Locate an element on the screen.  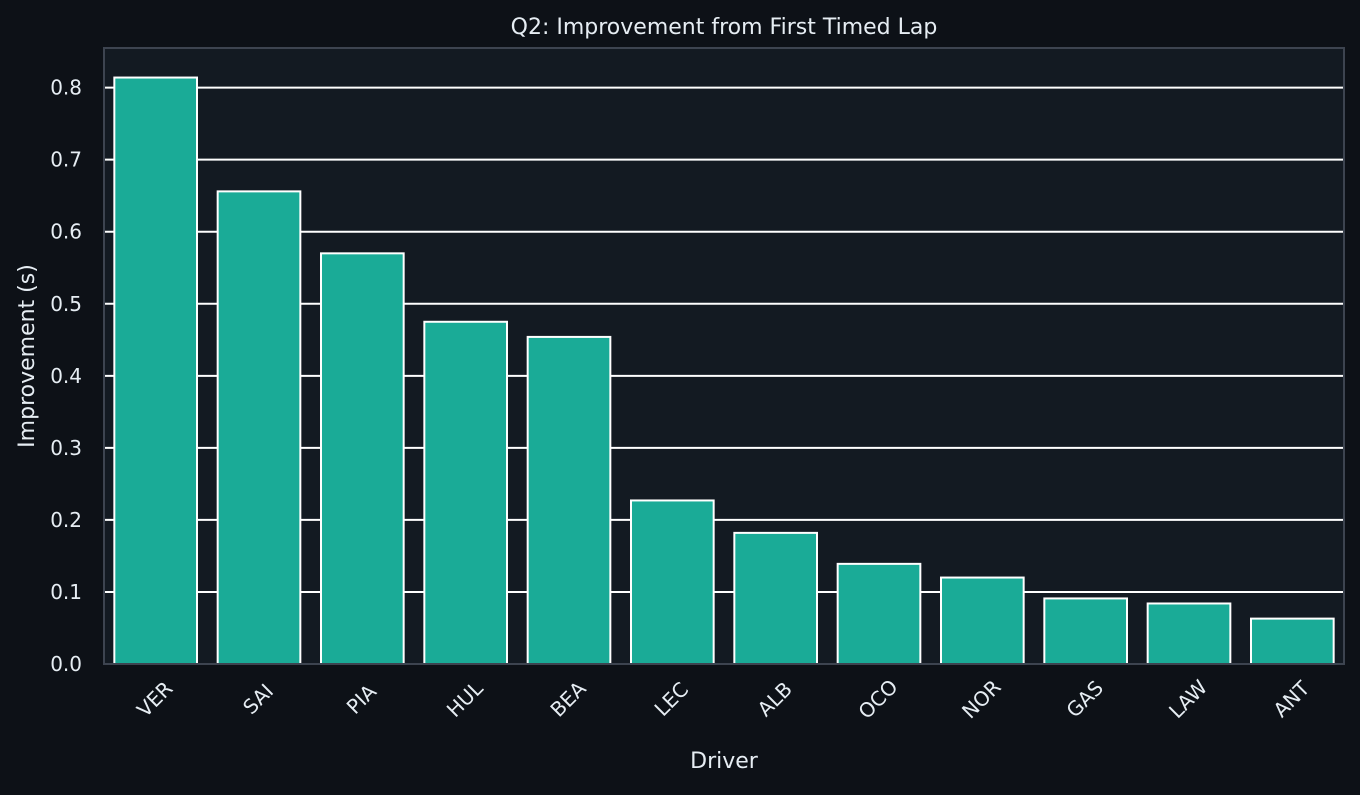
bar-alb is located at coordinates (775, 598).